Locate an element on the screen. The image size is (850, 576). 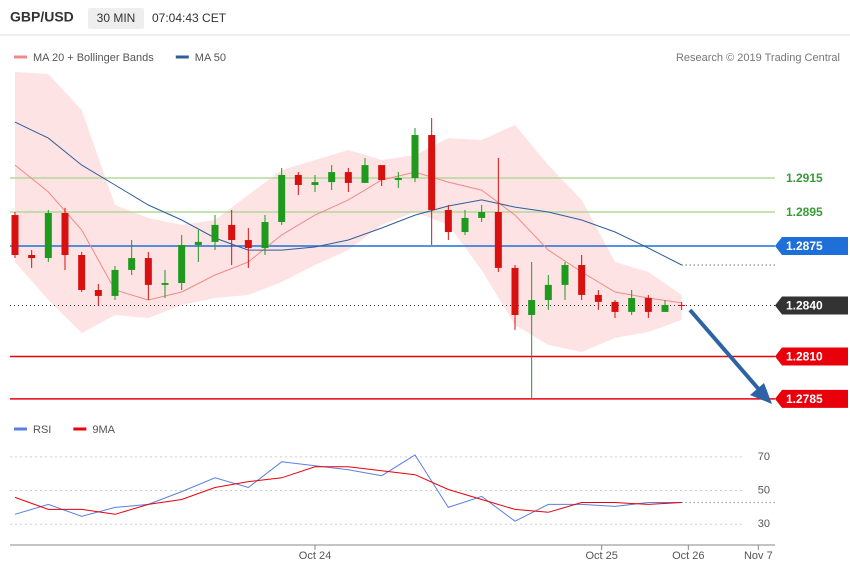
legend-label: RSI is located at coordinates (42, 430).